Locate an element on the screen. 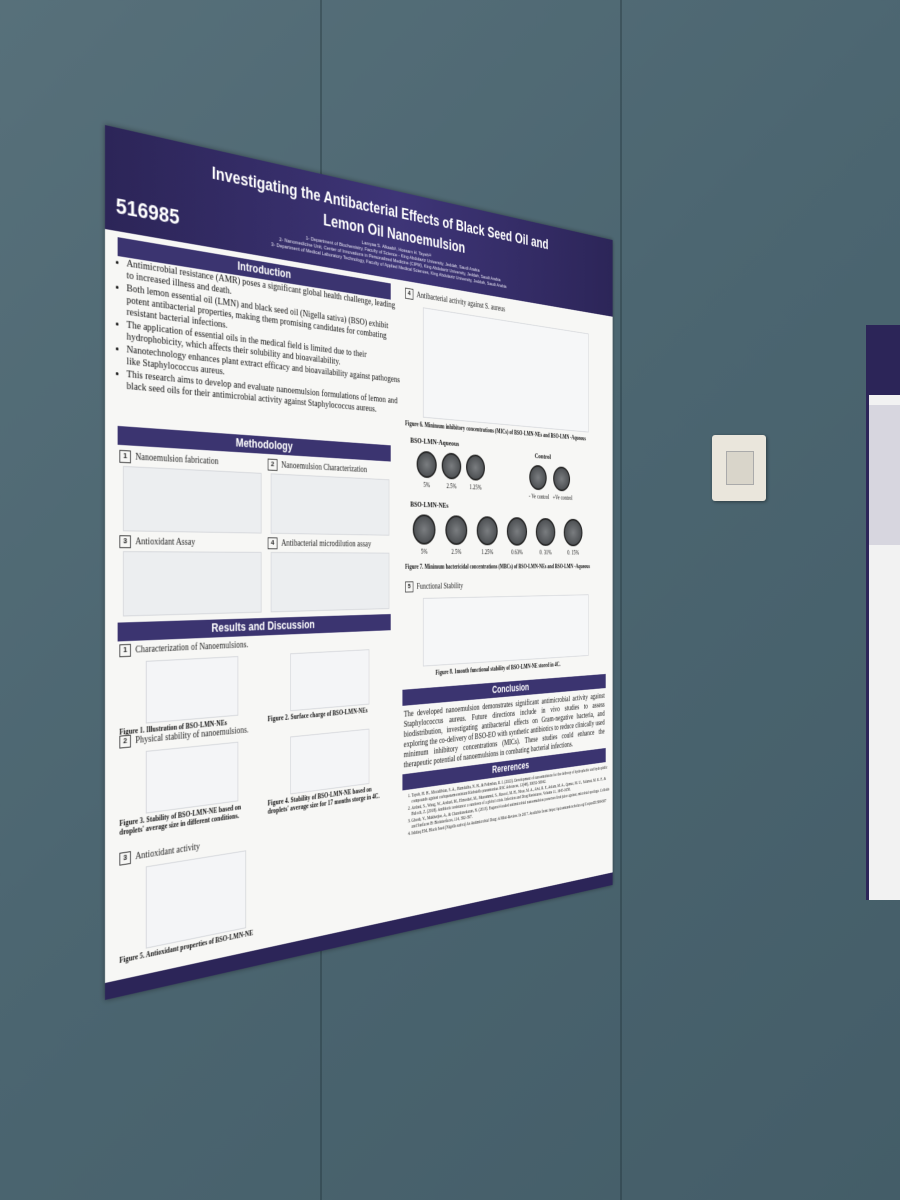 The width and height of the screenshot is (900, 1200). plate-label: +Ve control is located at coordinates (562, 497).